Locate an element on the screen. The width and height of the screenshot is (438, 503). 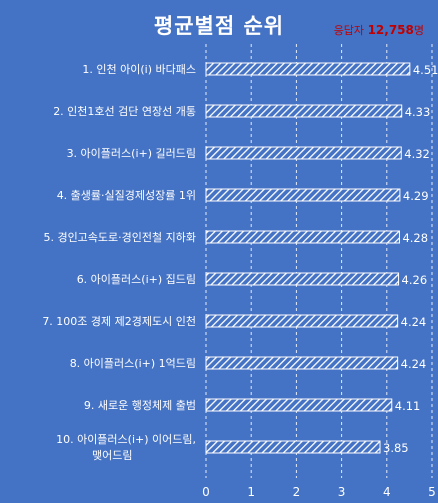
category-label: 6. 아이플러스(i+) 집드림 is located at coordinates (136, 279).